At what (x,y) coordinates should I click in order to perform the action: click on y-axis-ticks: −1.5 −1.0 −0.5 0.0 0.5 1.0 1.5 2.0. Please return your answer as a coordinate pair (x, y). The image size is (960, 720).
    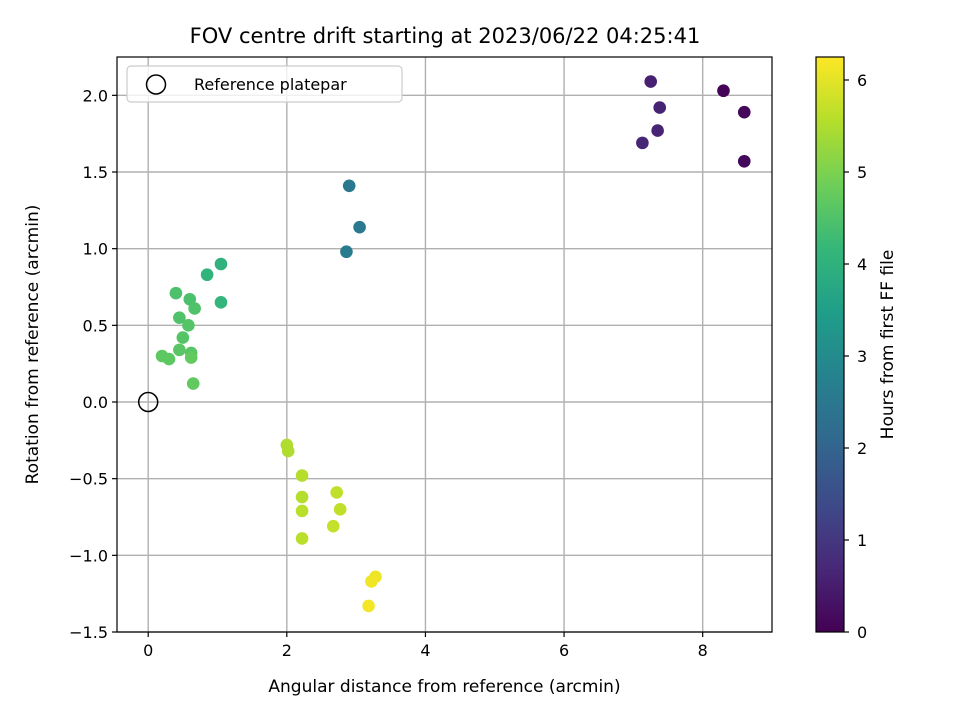
    Looking at the image, I should click on (93, 364).